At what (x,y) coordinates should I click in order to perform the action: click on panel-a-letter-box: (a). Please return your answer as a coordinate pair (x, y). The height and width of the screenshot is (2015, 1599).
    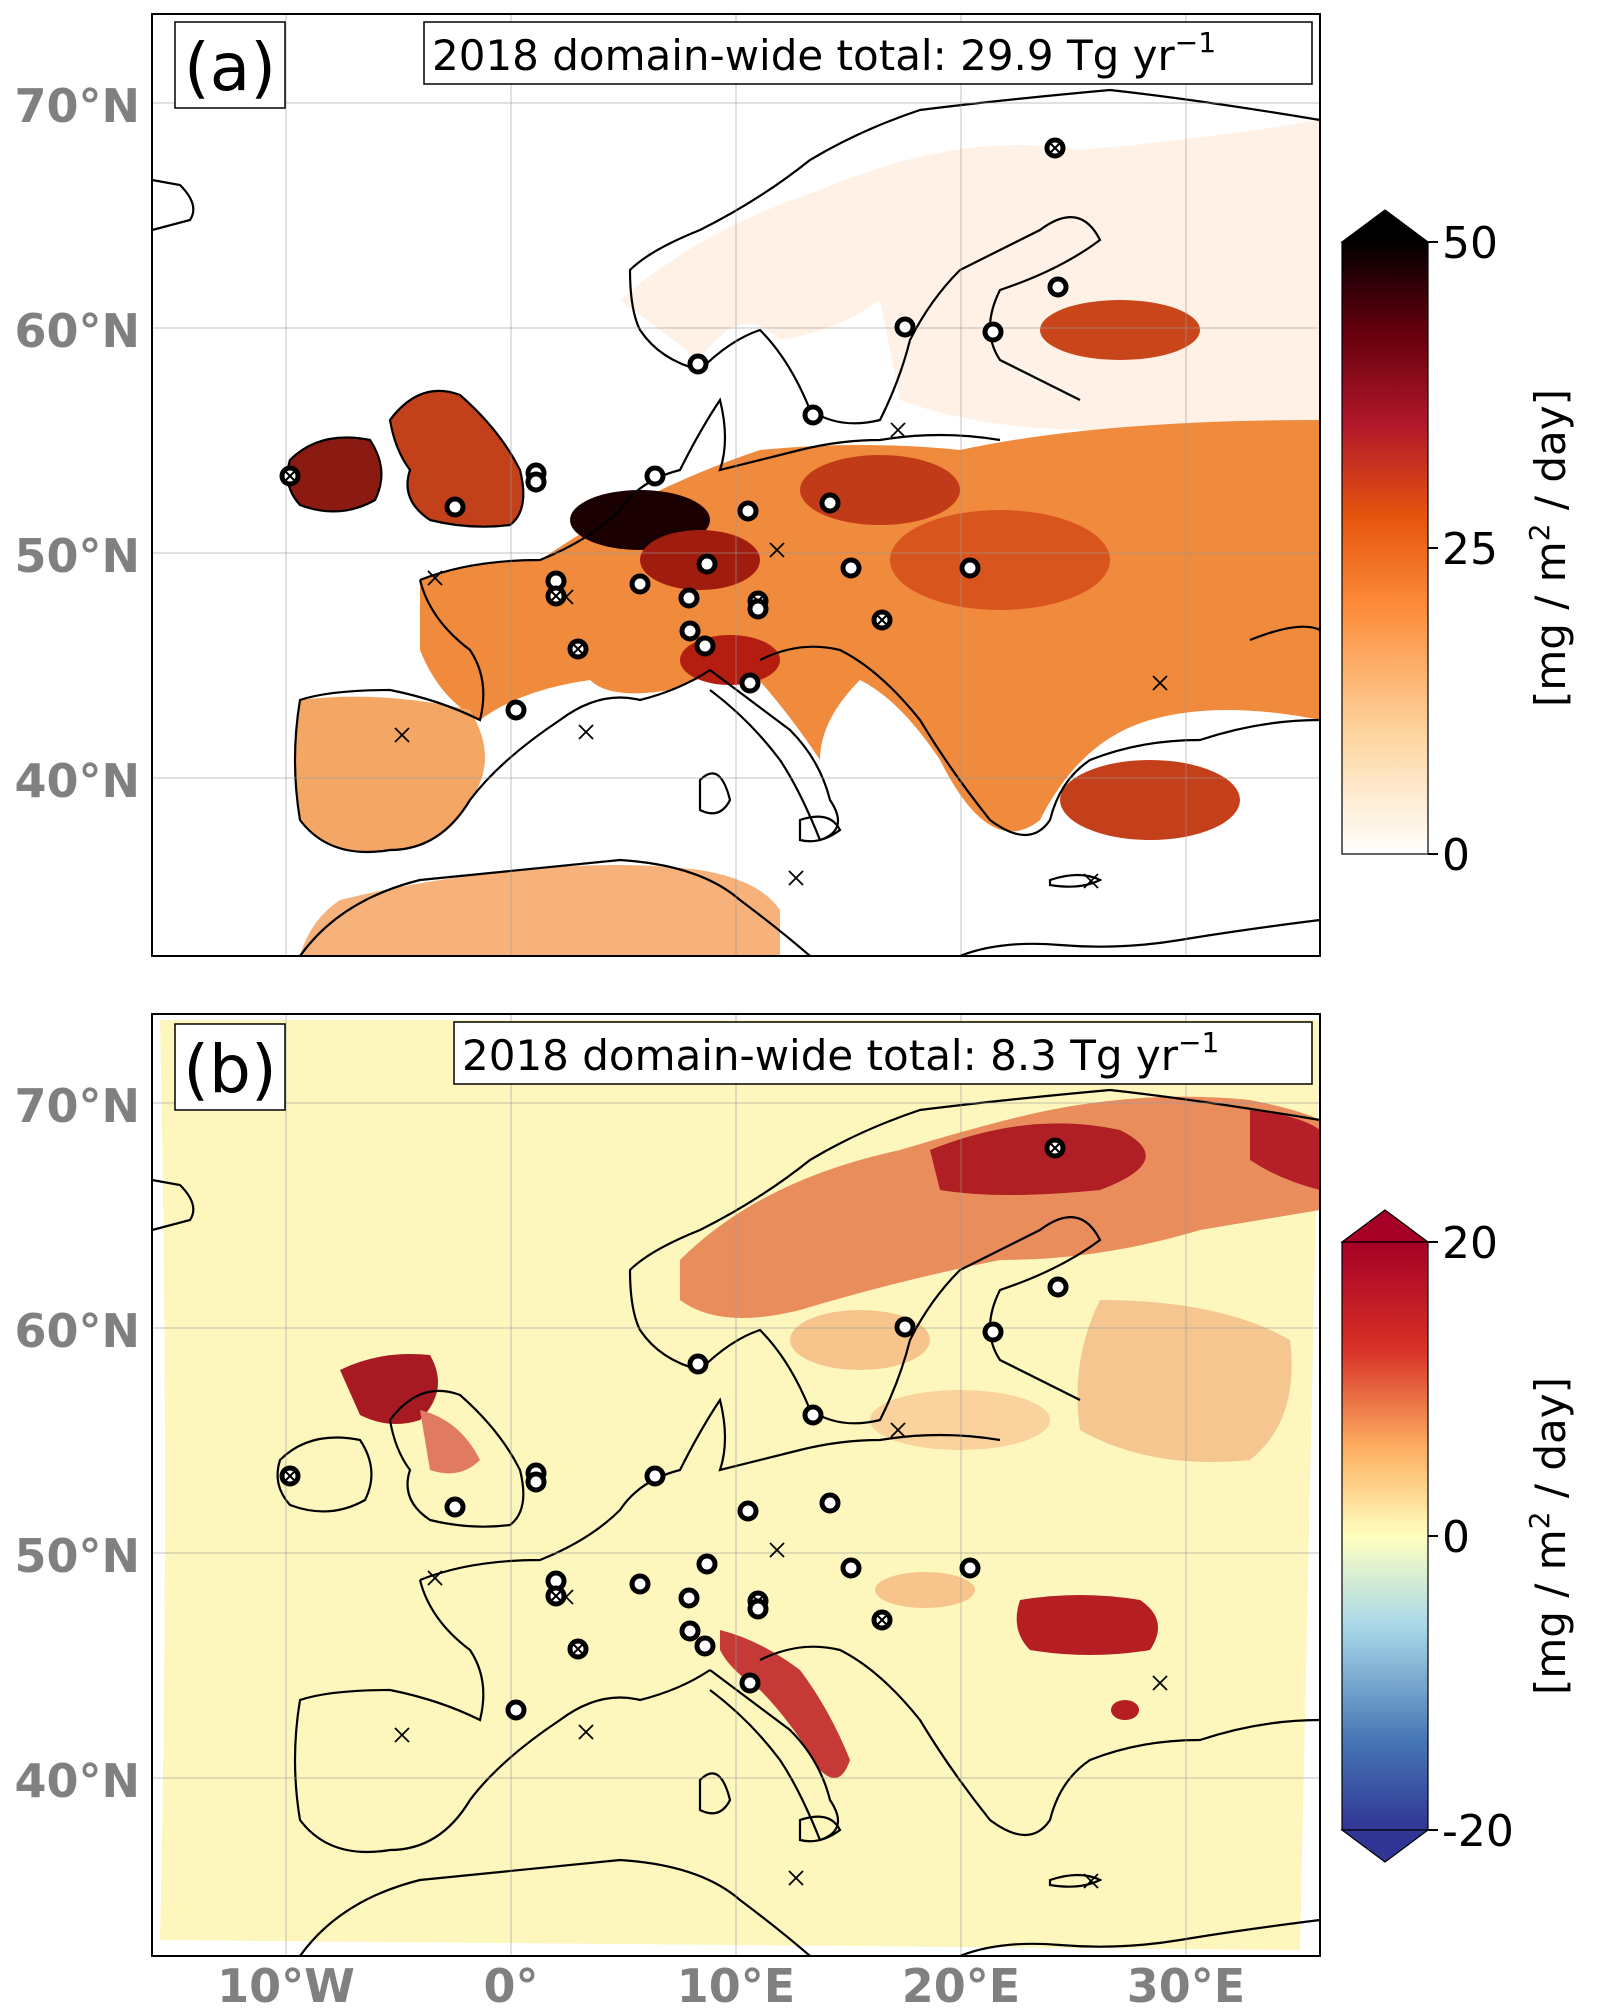
    Looking at the image, I should click on (230, 65).